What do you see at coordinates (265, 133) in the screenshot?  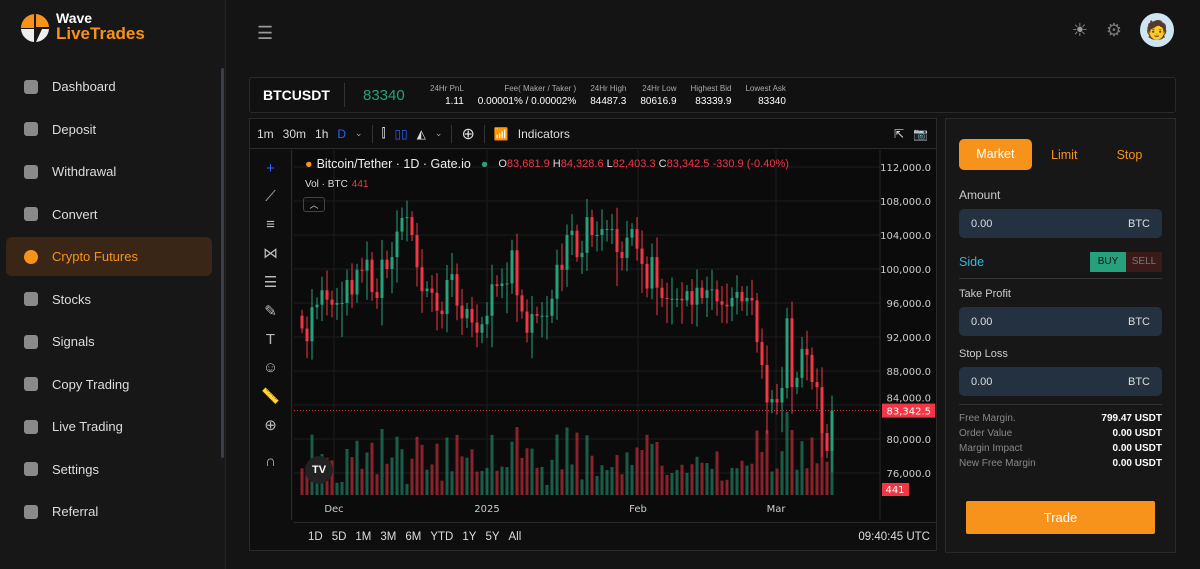 I see `interval-1m: 1m` at bounding box center [265, 133].